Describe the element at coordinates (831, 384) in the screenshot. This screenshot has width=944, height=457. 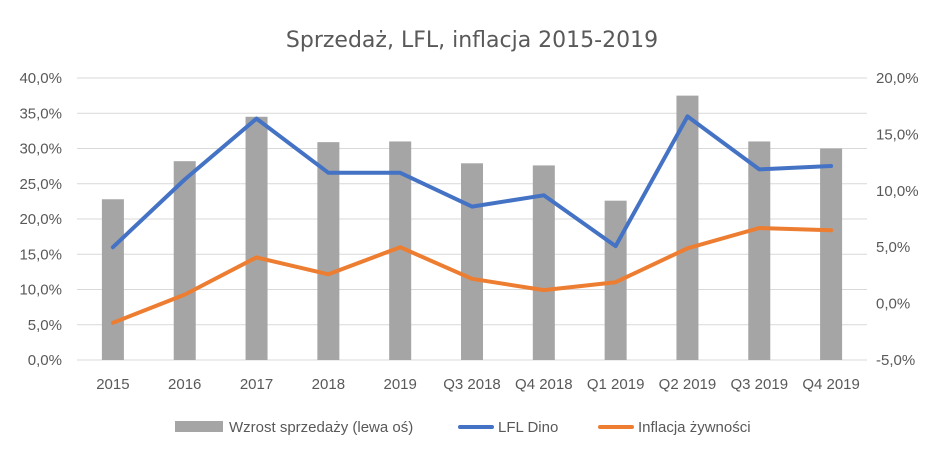
I see `x-axis-tick-label: Q4 2019` at that location.